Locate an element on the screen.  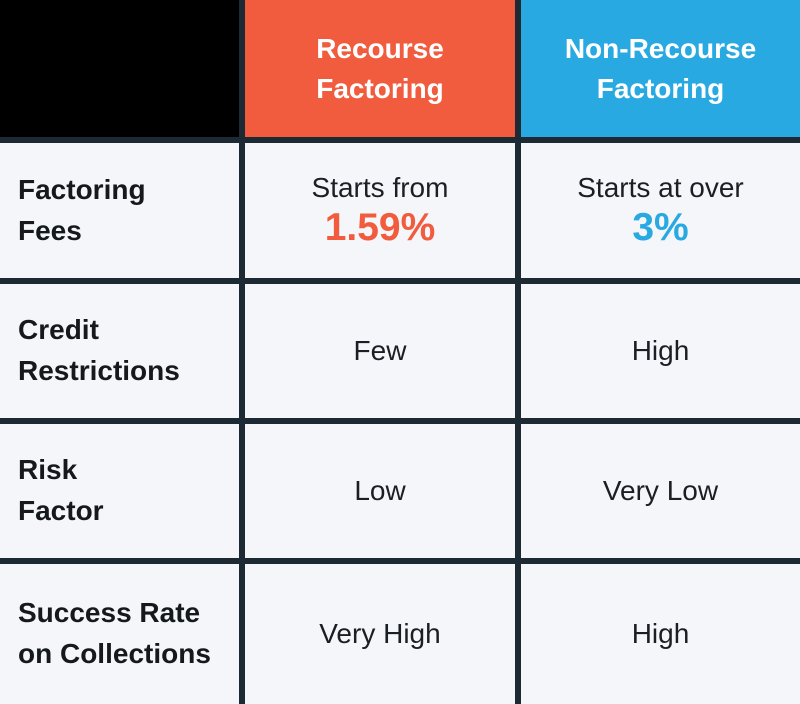
row-label-credit-restrictions: Credit Restrictions is located at coordinates (122, 354).